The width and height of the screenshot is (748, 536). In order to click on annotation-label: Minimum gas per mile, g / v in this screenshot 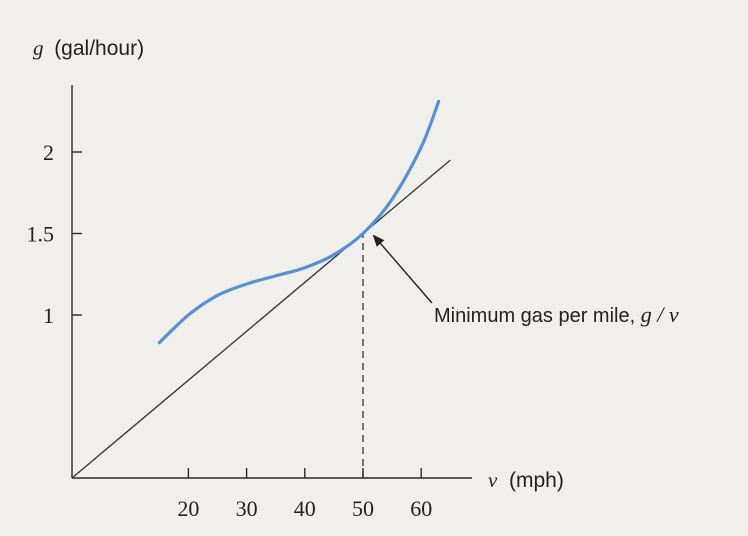, I will do `click(556, 314)`.